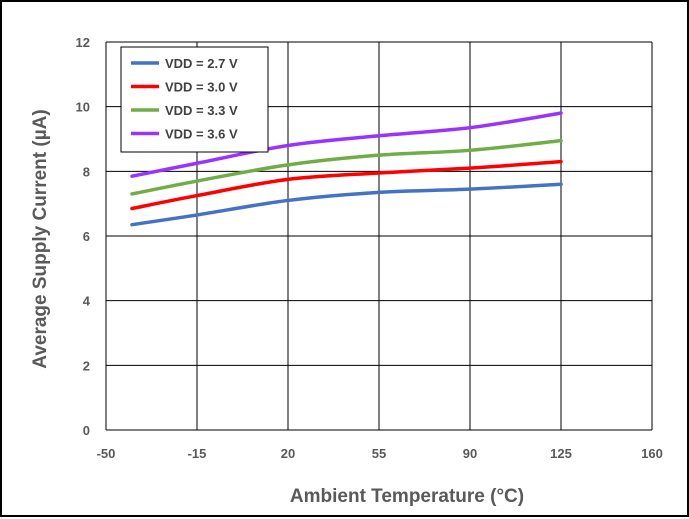 The image size is (689, 519). I want to click on y-tick-label: 10, so click(83, 107).